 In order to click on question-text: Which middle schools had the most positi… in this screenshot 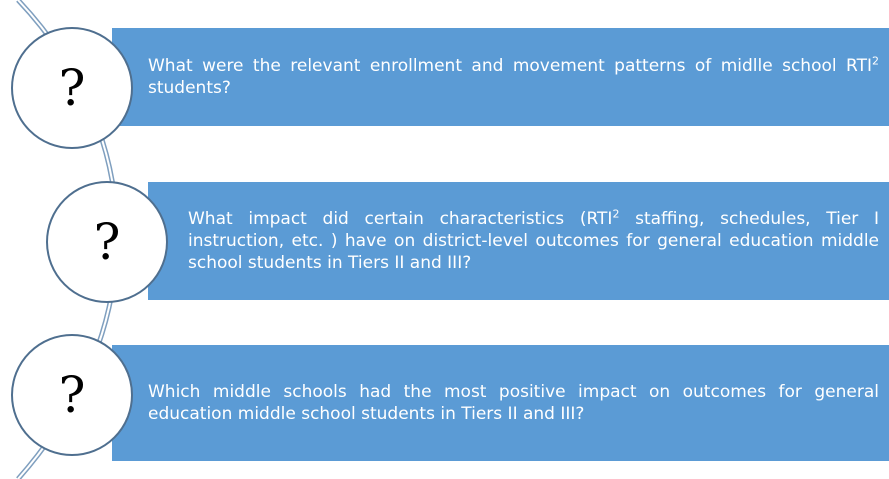, I will do `click(513, 403)`.